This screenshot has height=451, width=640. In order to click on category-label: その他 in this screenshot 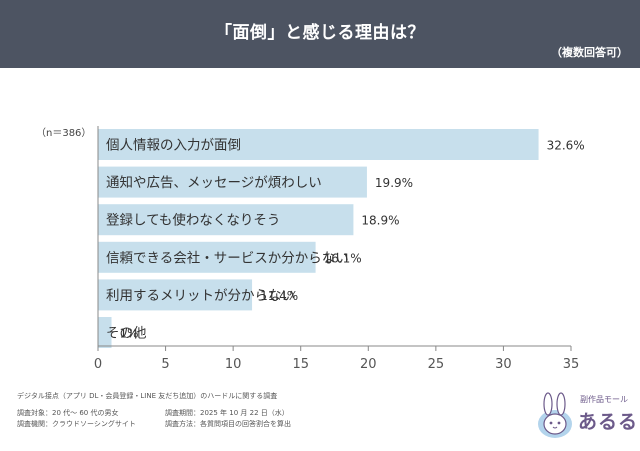, I will do `click(126, 334)`.